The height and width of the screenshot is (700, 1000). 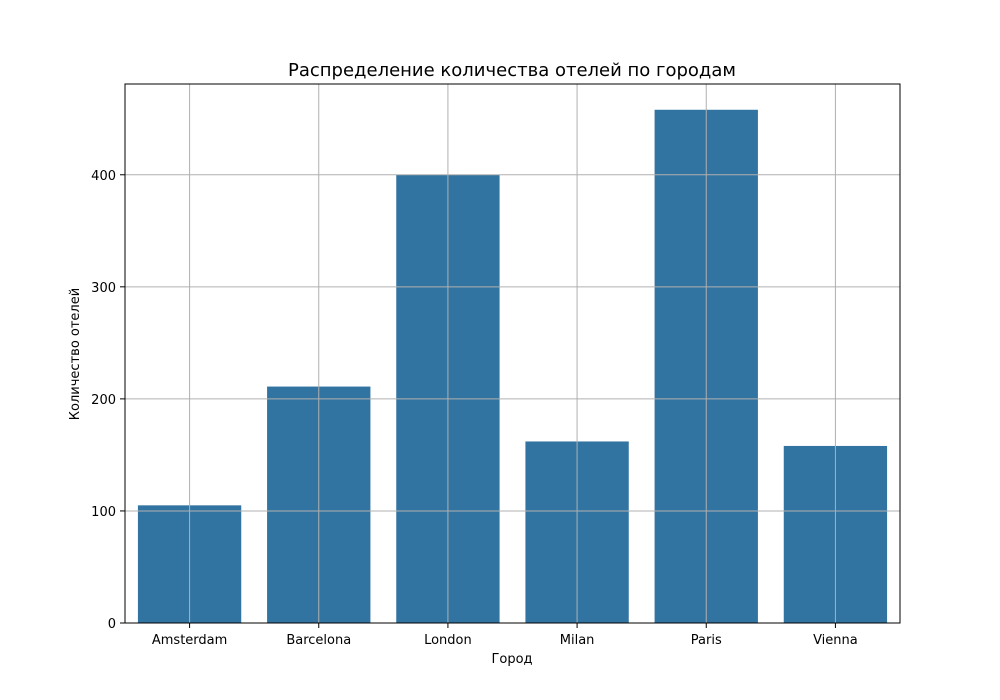 I want to click on x-tick-label: Barcelona, so click(x=318, y=640).